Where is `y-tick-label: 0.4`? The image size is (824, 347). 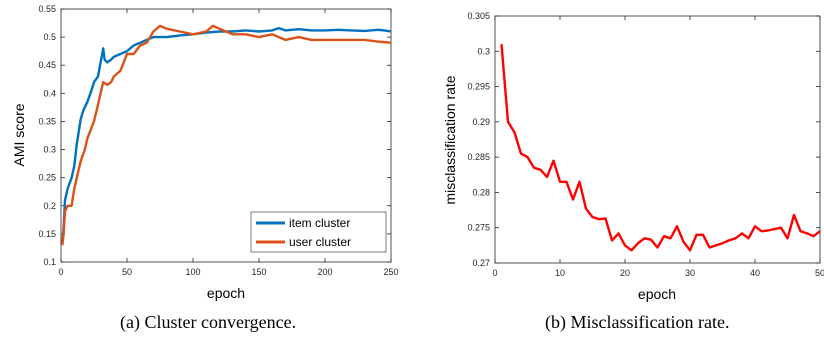
y-tick-label: 0.4 is located at coordinates (49, 93).